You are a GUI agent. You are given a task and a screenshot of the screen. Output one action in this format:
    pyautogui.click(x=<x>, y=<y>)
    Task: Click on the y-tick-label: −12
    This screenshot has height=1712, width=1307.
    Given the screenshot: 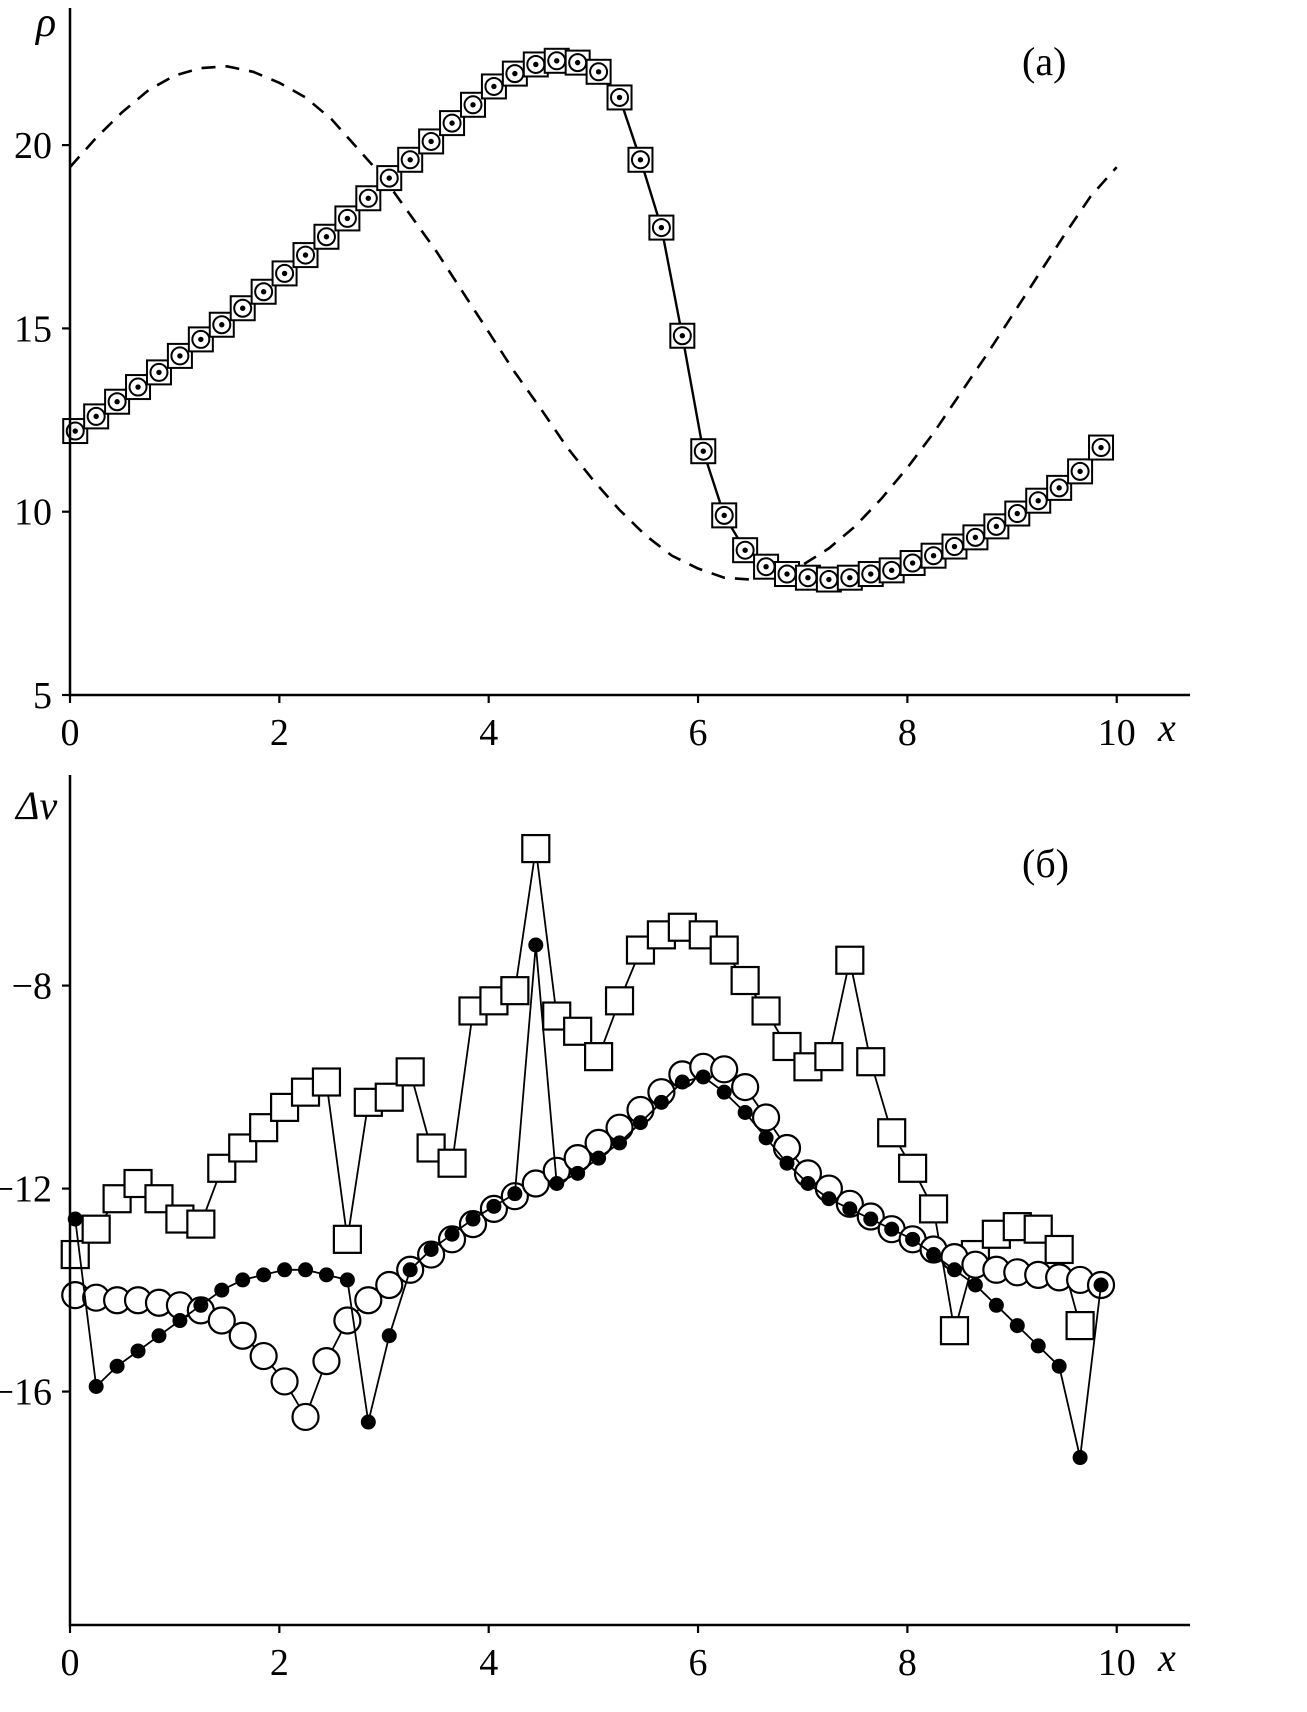 What is the action you would take?
    pyautogui.click(x=26, y=1190)
    